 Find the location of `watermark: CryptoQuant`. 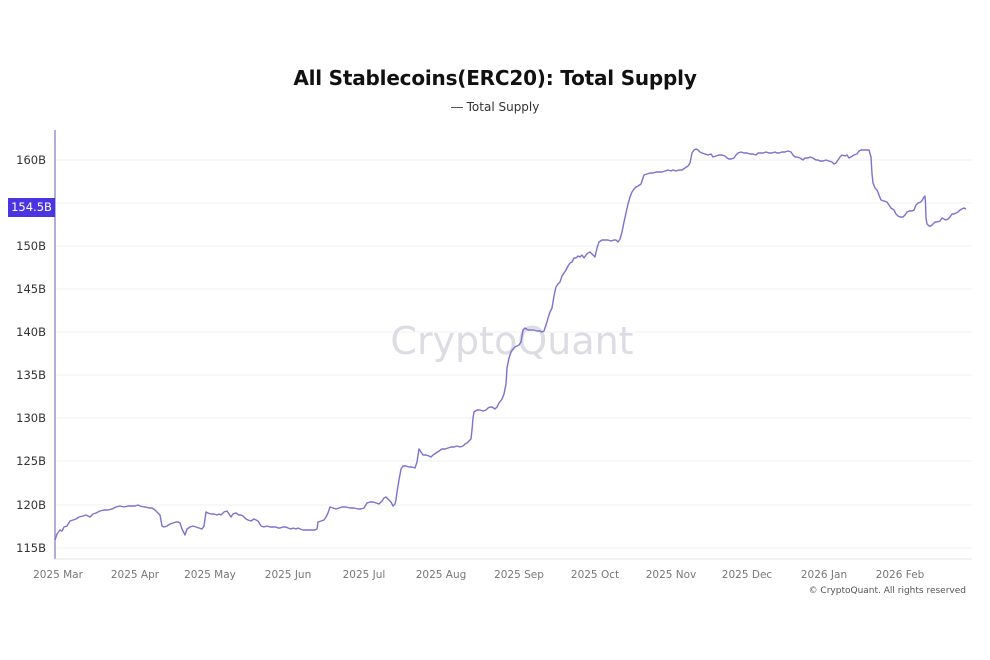

watermark: CryptoQuant is located at coordinates (511, 341).